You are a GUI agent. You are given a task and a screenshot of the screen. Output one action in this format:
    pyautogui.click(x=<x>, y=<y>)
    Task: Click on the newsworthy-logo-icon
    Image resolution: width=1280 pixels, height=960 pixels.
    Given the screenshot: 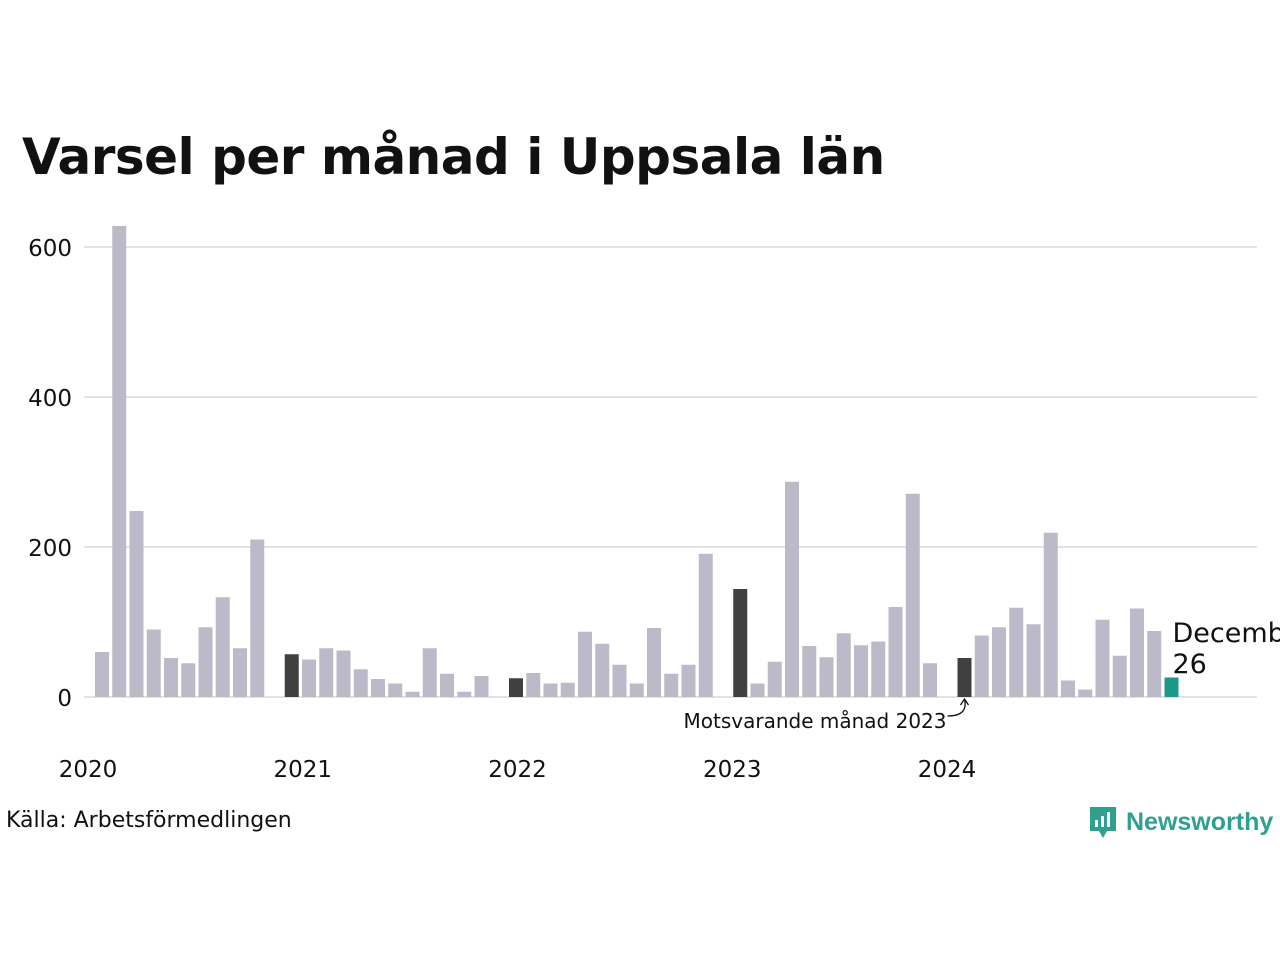 What is the action you would take?
    pyautogui.click(x=1103, y=822)
    